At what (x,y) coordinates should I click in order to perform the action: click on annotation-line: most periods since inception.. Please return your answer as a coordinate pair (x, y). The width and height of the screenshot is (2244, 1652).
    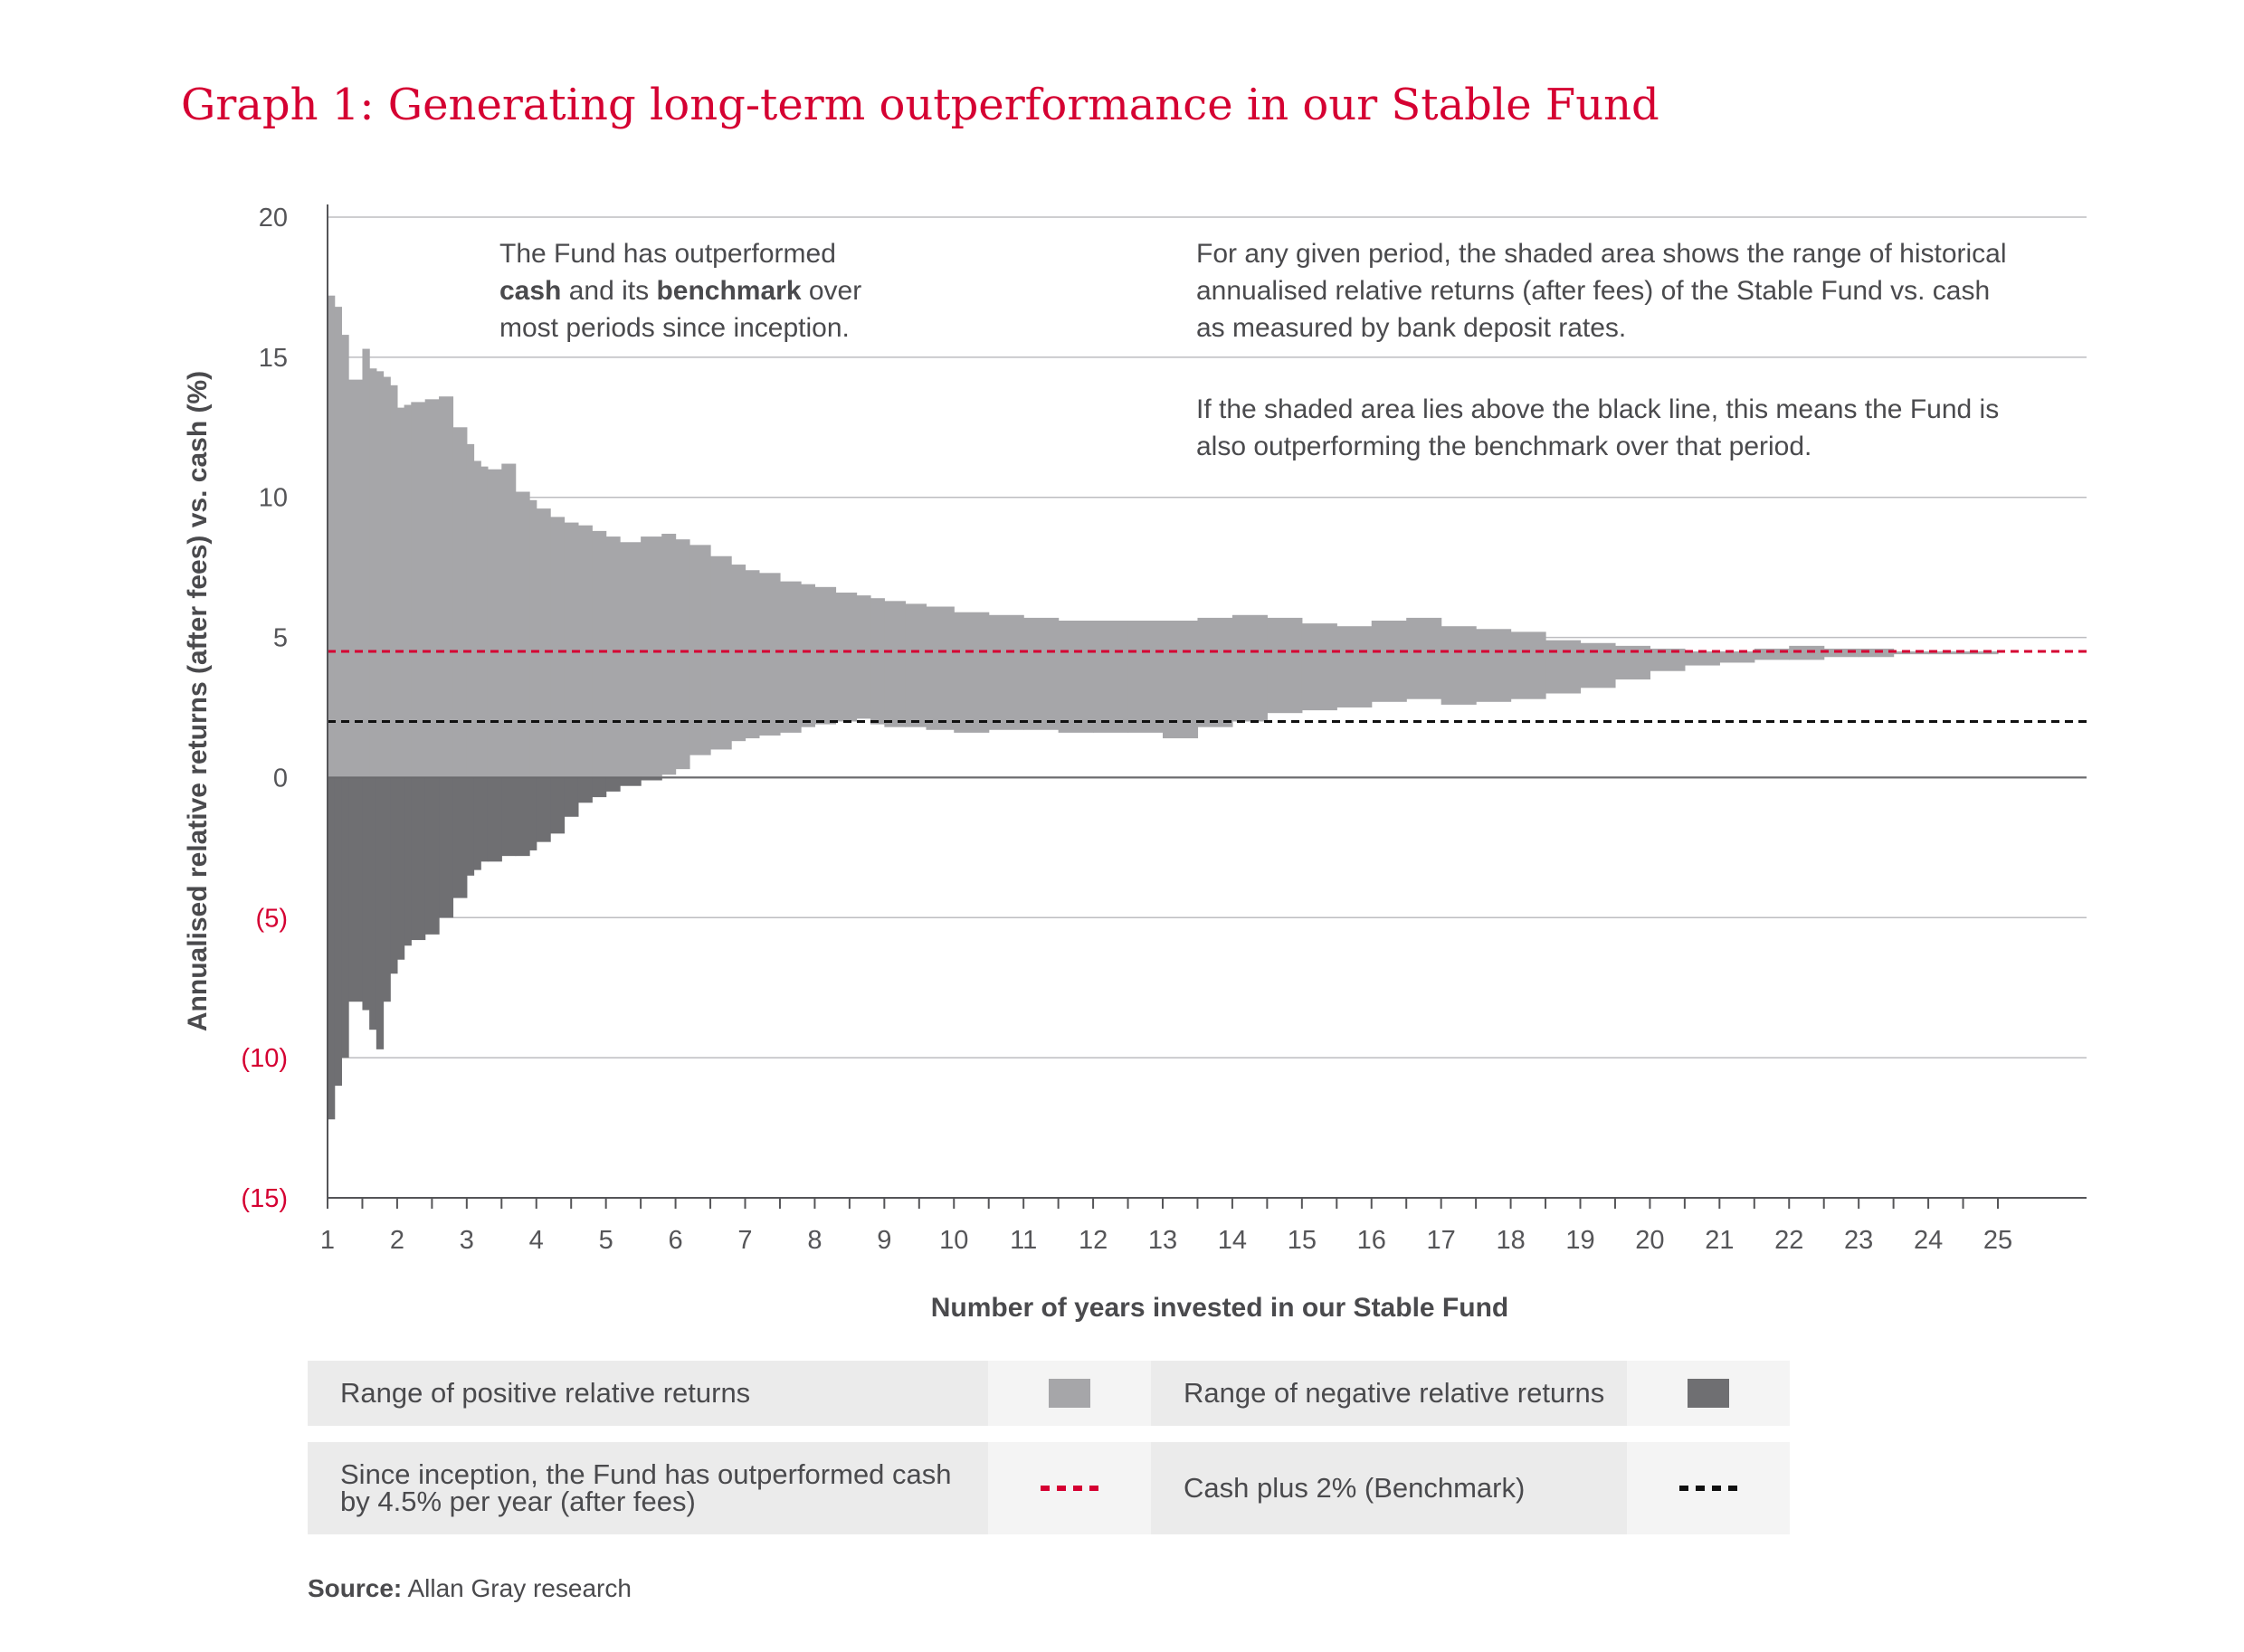
    Looking at the image, I should click on (674, 328).